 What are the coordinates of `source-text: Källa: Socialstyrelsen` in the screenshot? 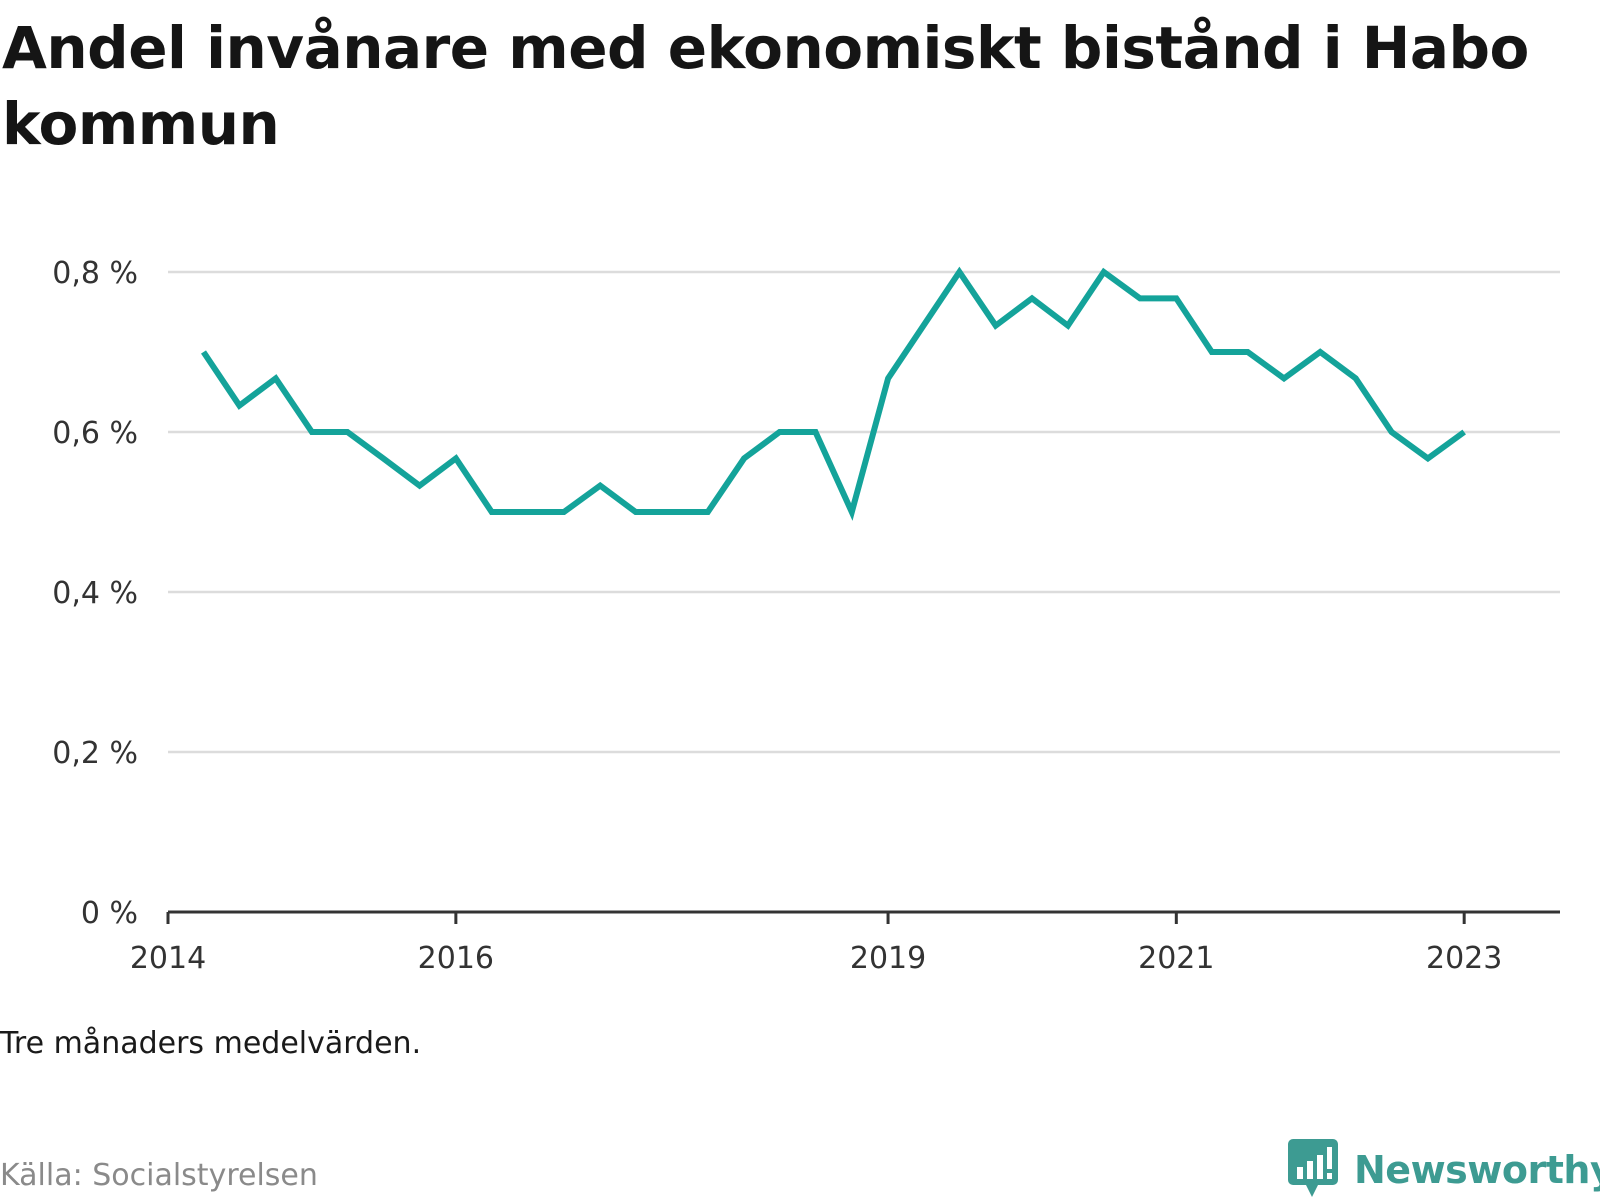 It's located at (159, 1175).